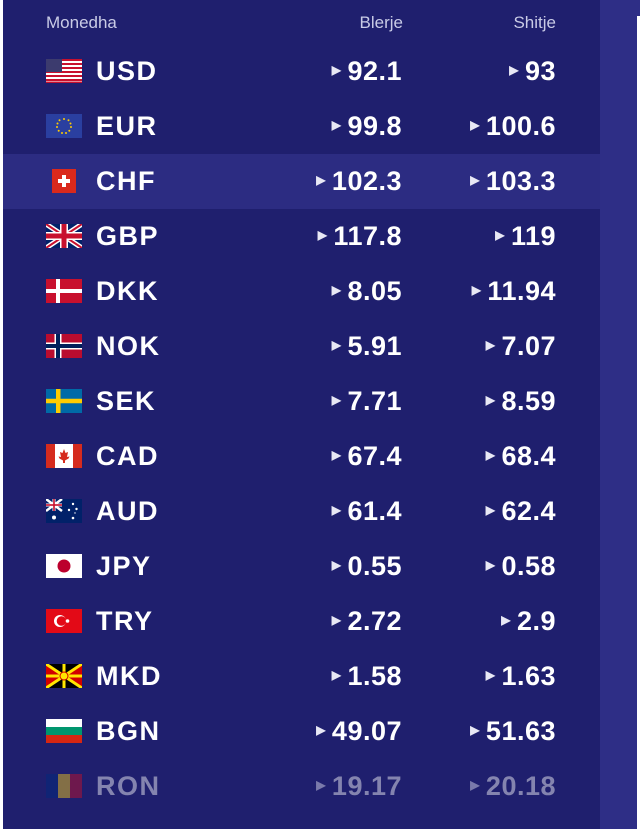  I want to click on sell-rate: ▶ 93, so click(532, 71).